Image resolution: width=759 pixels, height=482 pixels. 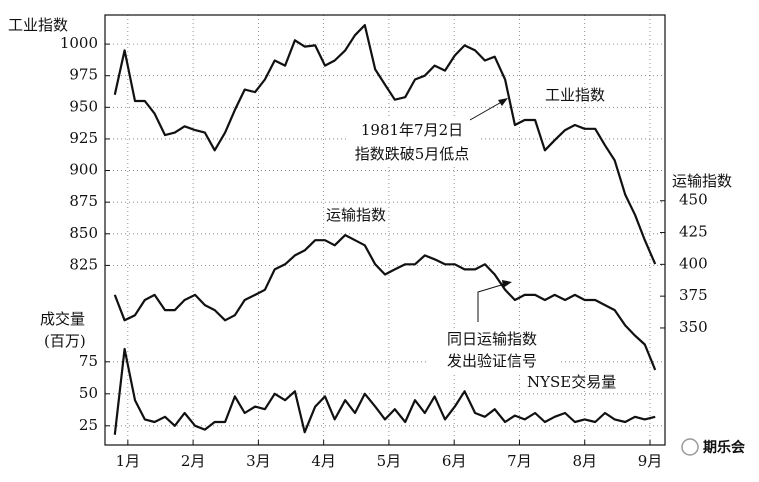 What do you see at coordinates (88, 361) in the screenshot?
I see `y-tick-label: 75` at bounding box center [88, 361].